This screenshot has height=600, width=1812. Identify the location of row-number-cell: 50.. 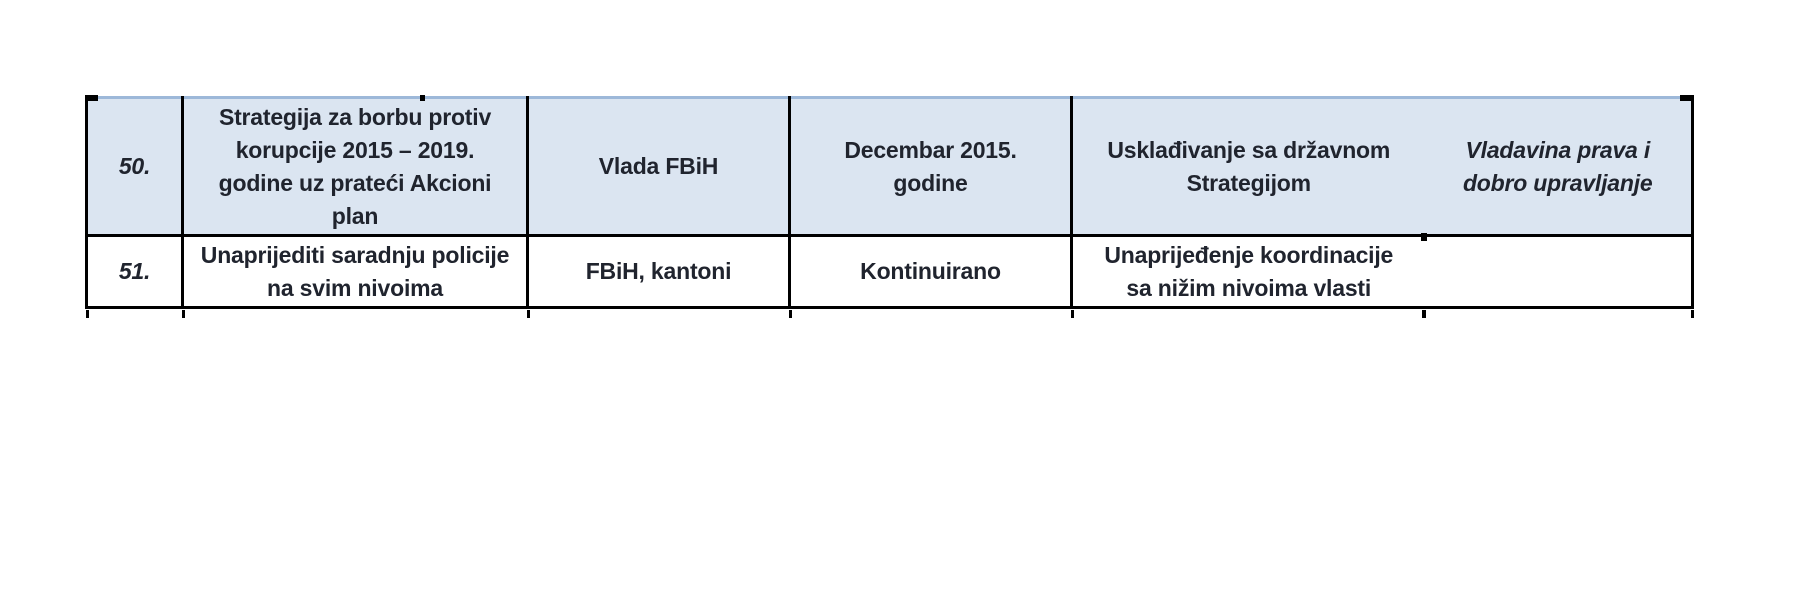
(134, 166).